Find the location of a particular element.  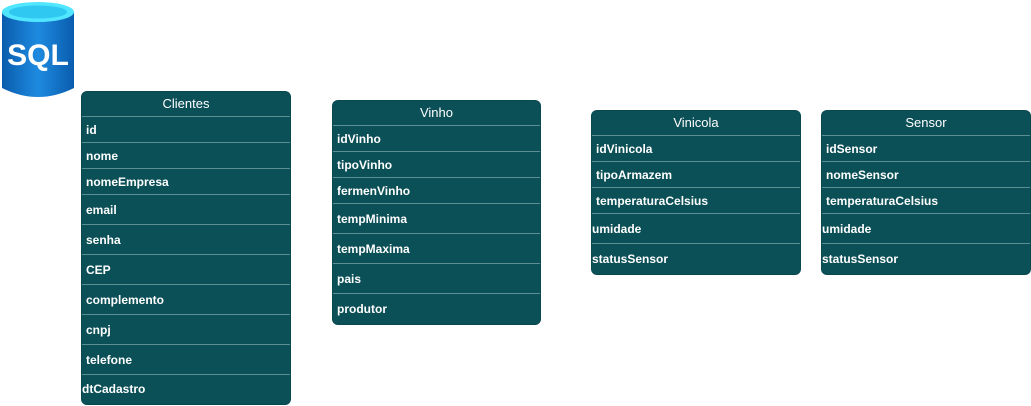

field-row: idVinicola is located at coordinates (696, 149).